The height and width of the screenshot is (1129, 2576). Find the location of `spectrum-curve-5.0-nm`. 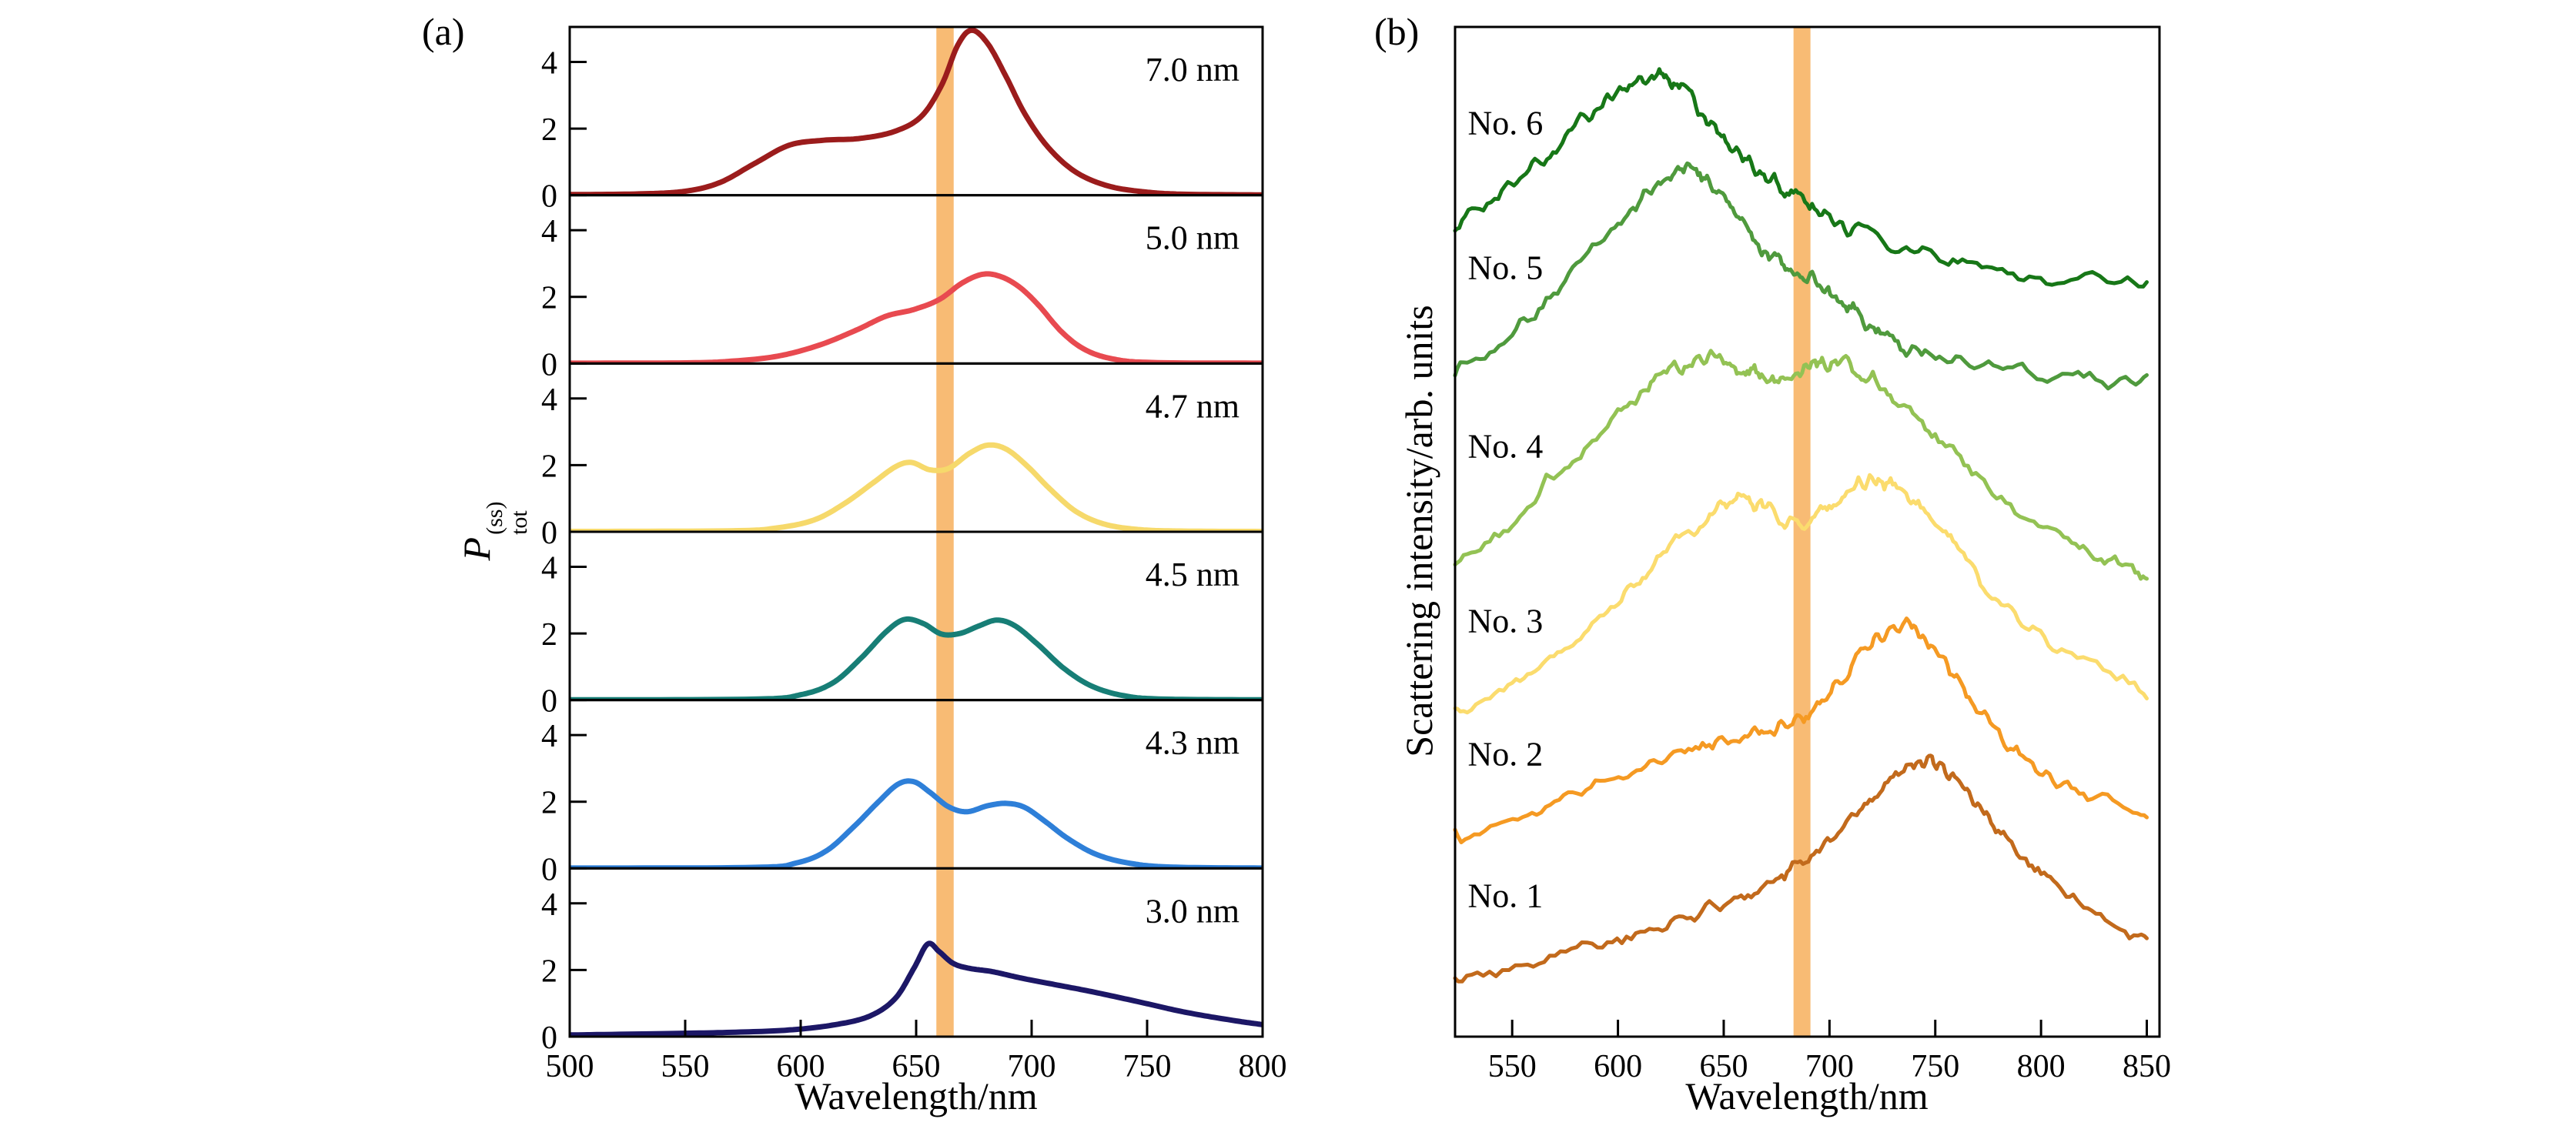

spectrum-curve-5.0-nm is located at coordinates (917, 317).